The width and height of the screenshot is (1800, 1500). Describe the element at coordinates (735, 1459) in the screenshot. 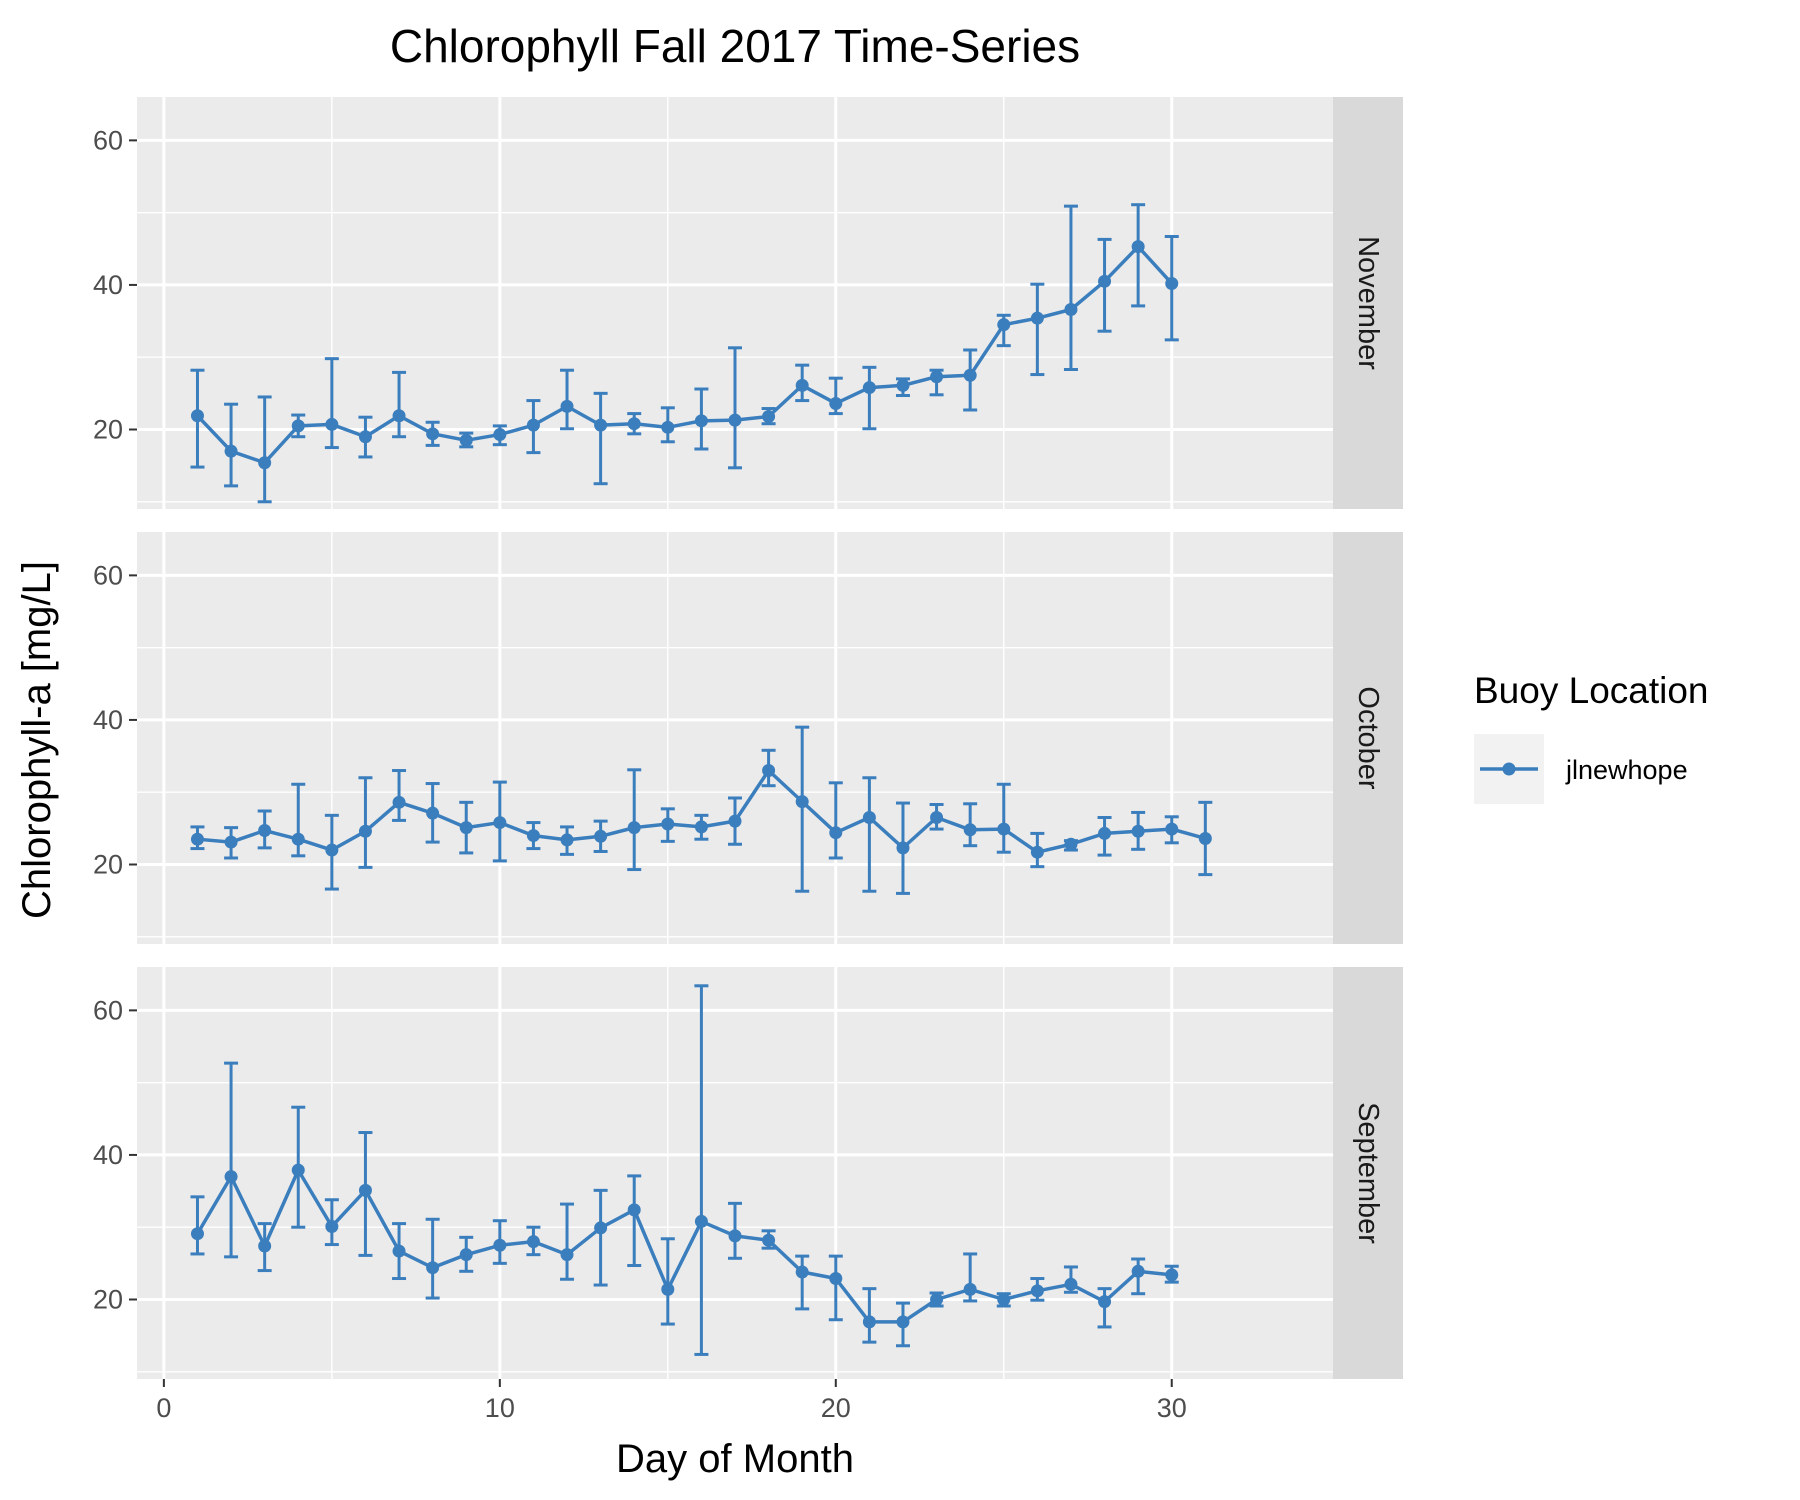

I see `x-axis-title: Day of Month` at that location.